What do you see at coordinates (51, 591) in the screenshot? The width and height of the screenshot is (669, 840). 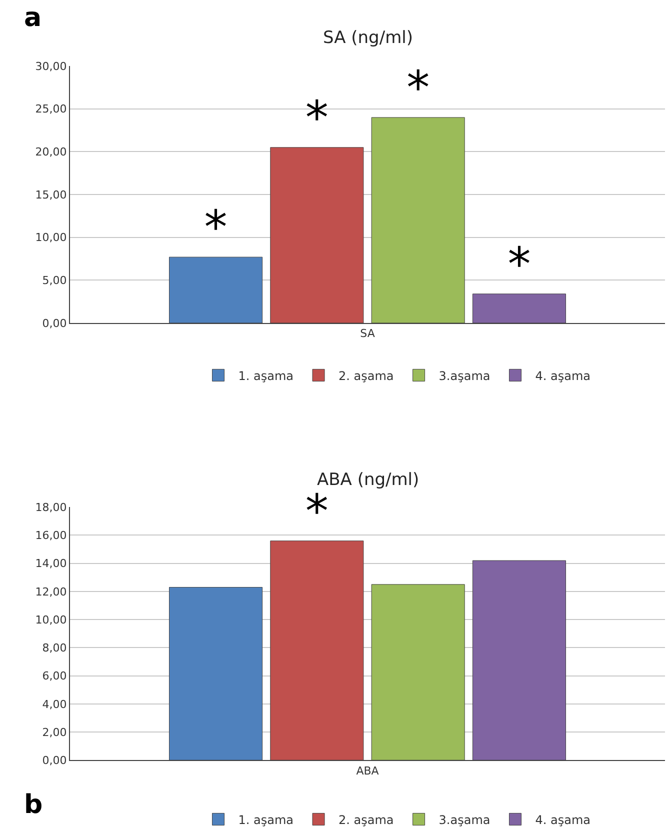 I see `y-tick-label: 12,00` at bounding box center [51, 591].